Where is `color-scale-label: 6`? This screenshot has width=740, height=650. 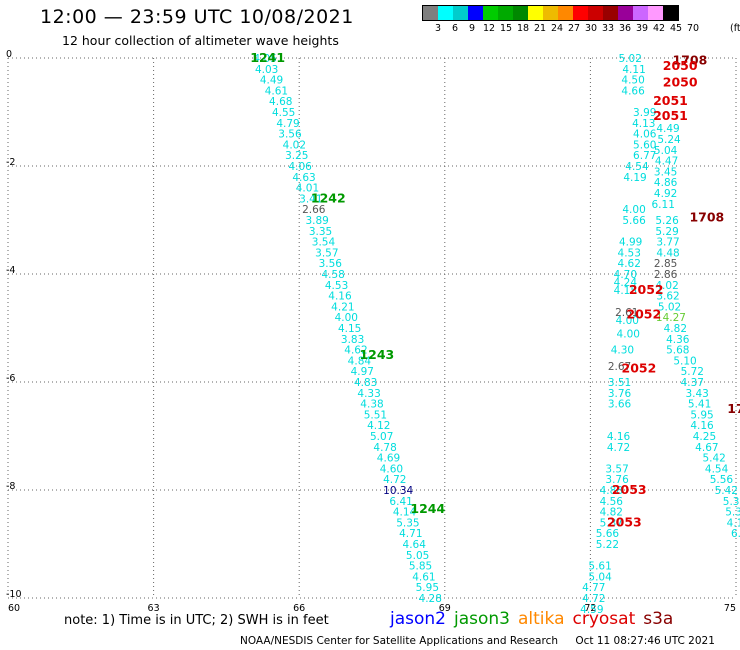 color-scale-label: 6 is located at coordinates (455, 28).